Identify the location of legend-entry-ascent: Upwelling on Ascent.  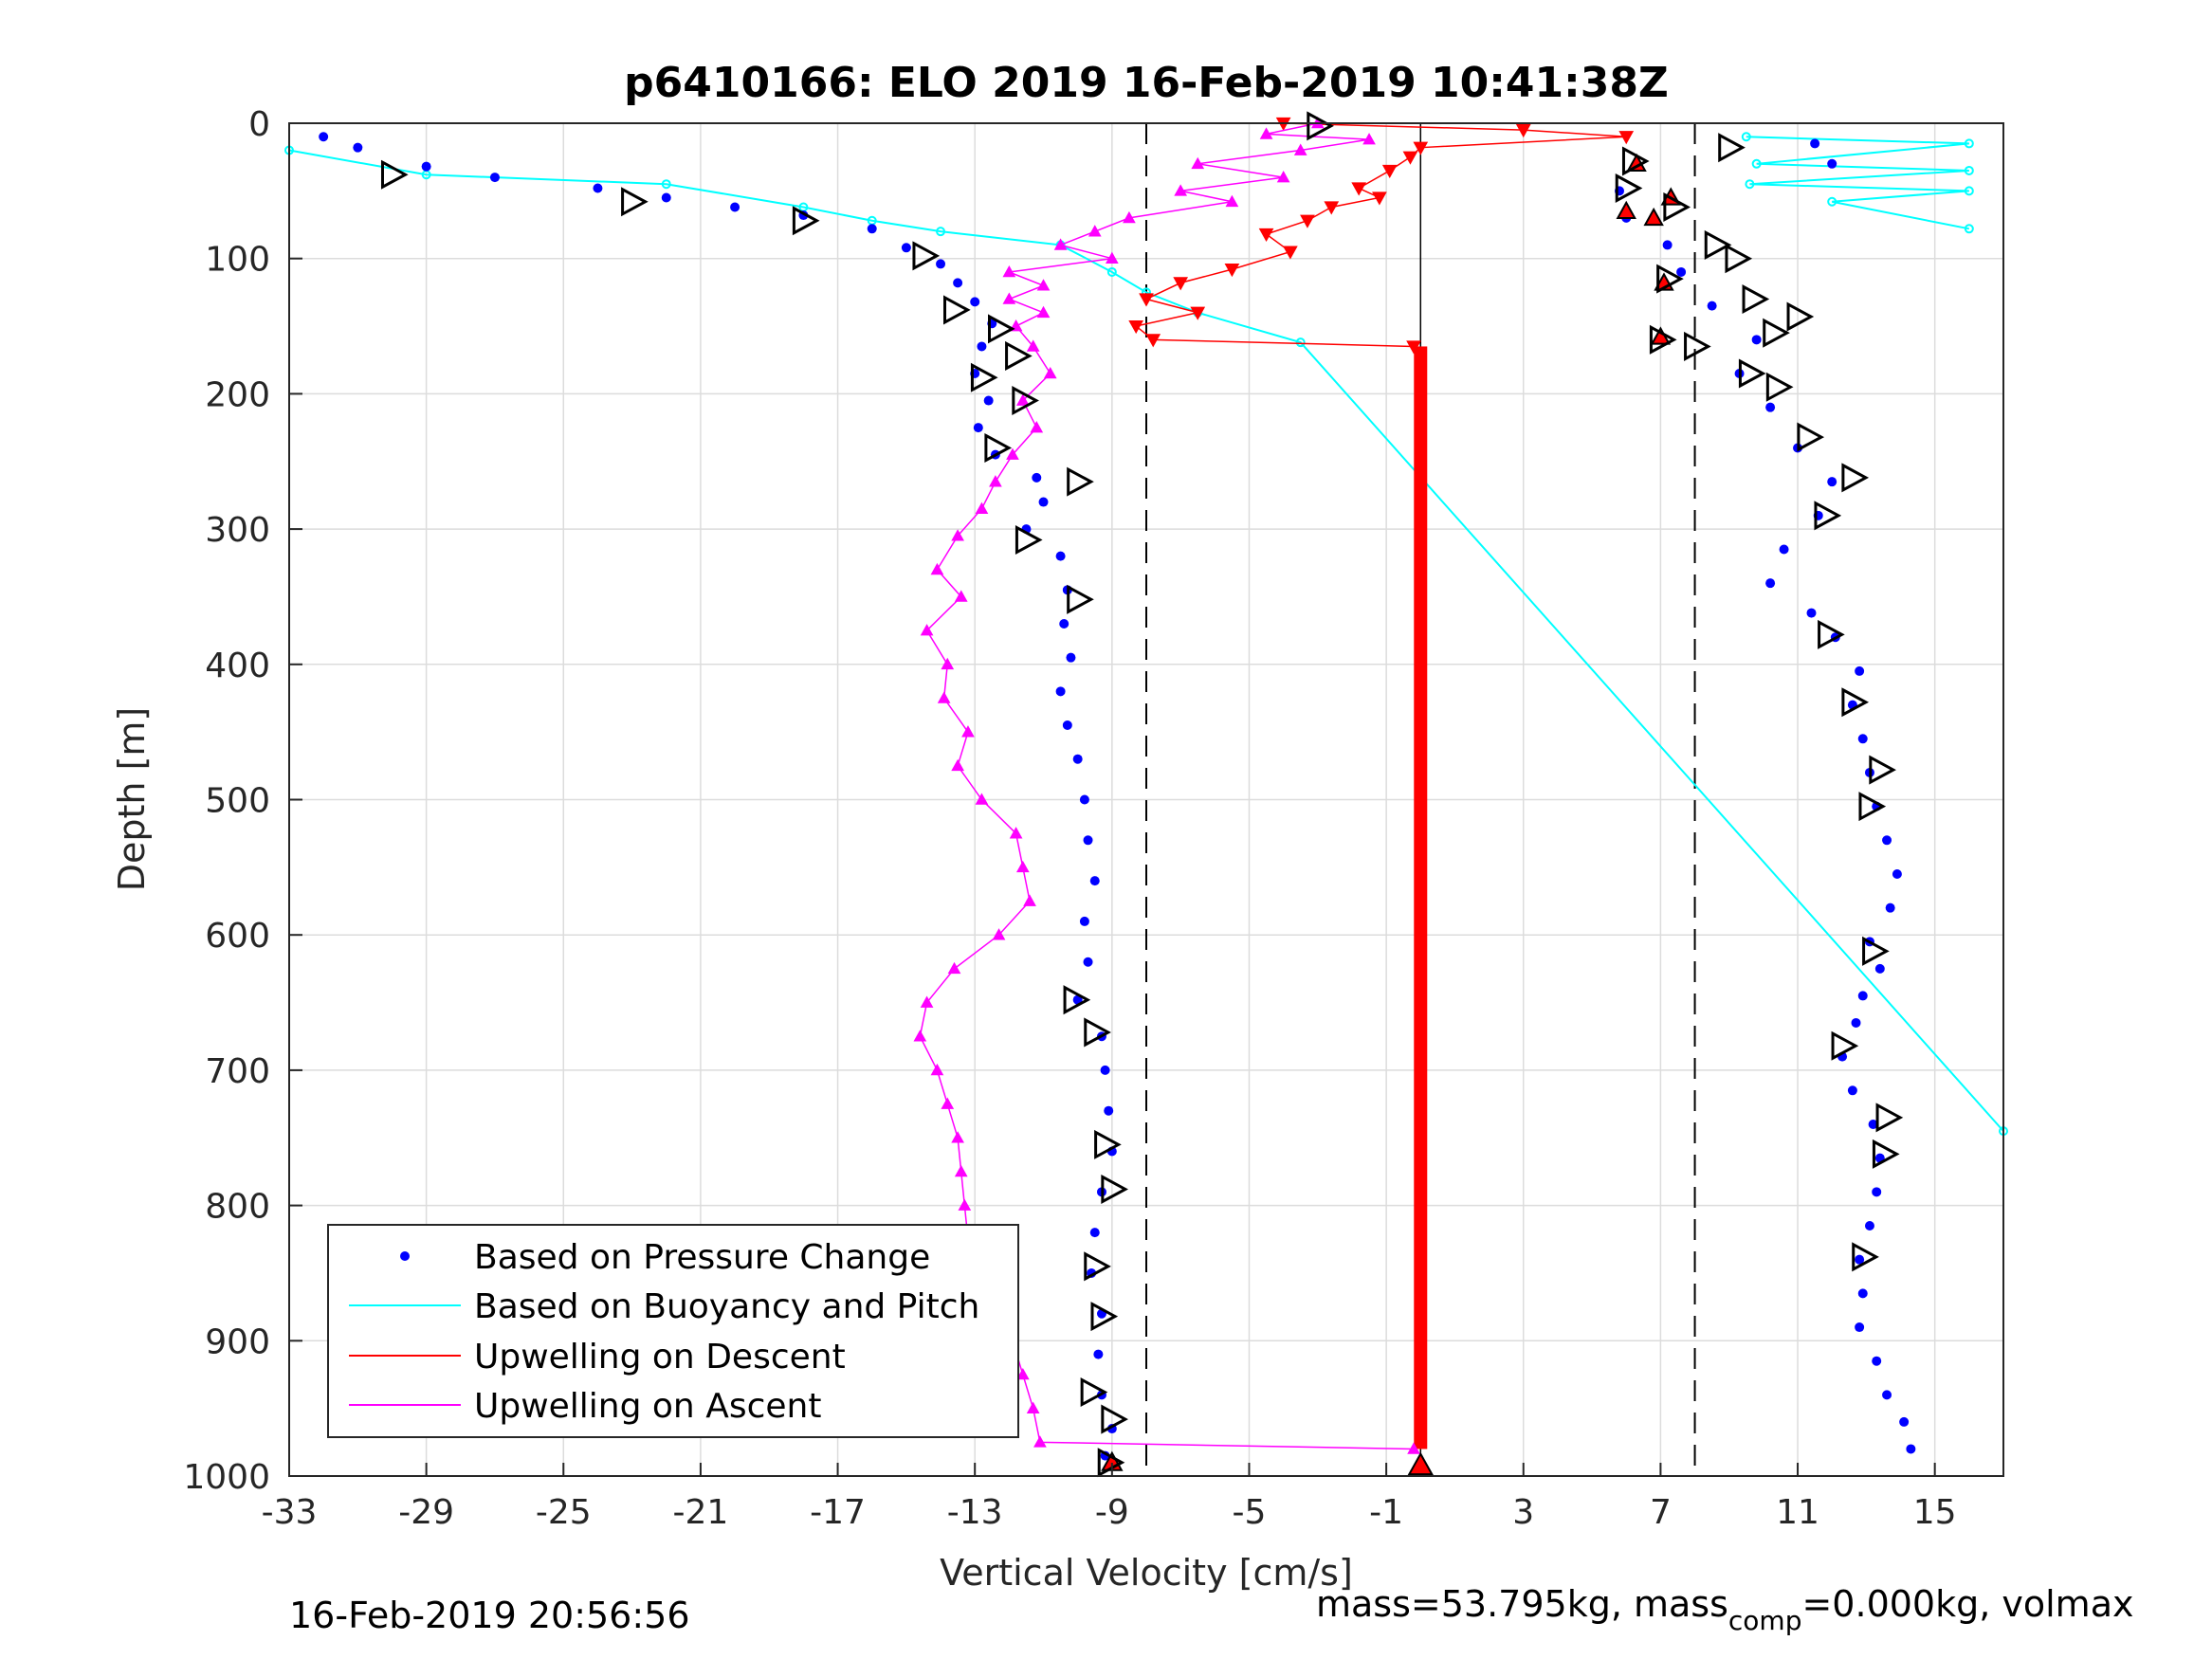
(647, 1406).